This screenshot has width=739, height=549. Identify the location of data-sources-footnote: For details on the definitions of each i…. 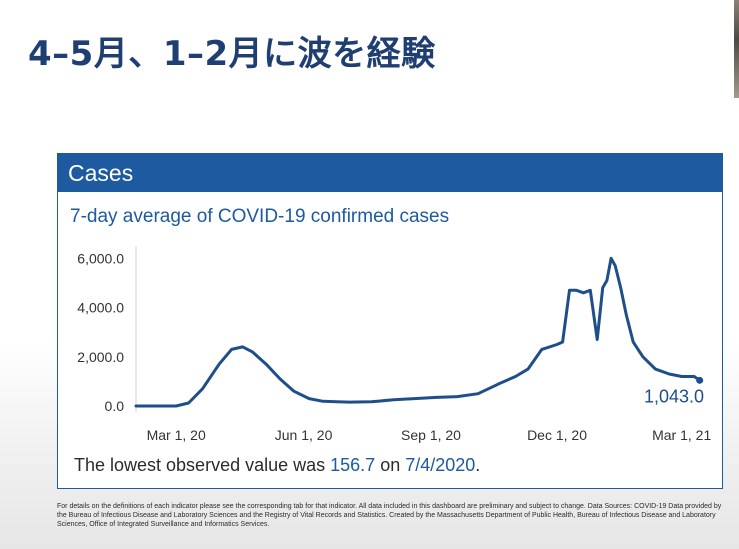
(389, 515).